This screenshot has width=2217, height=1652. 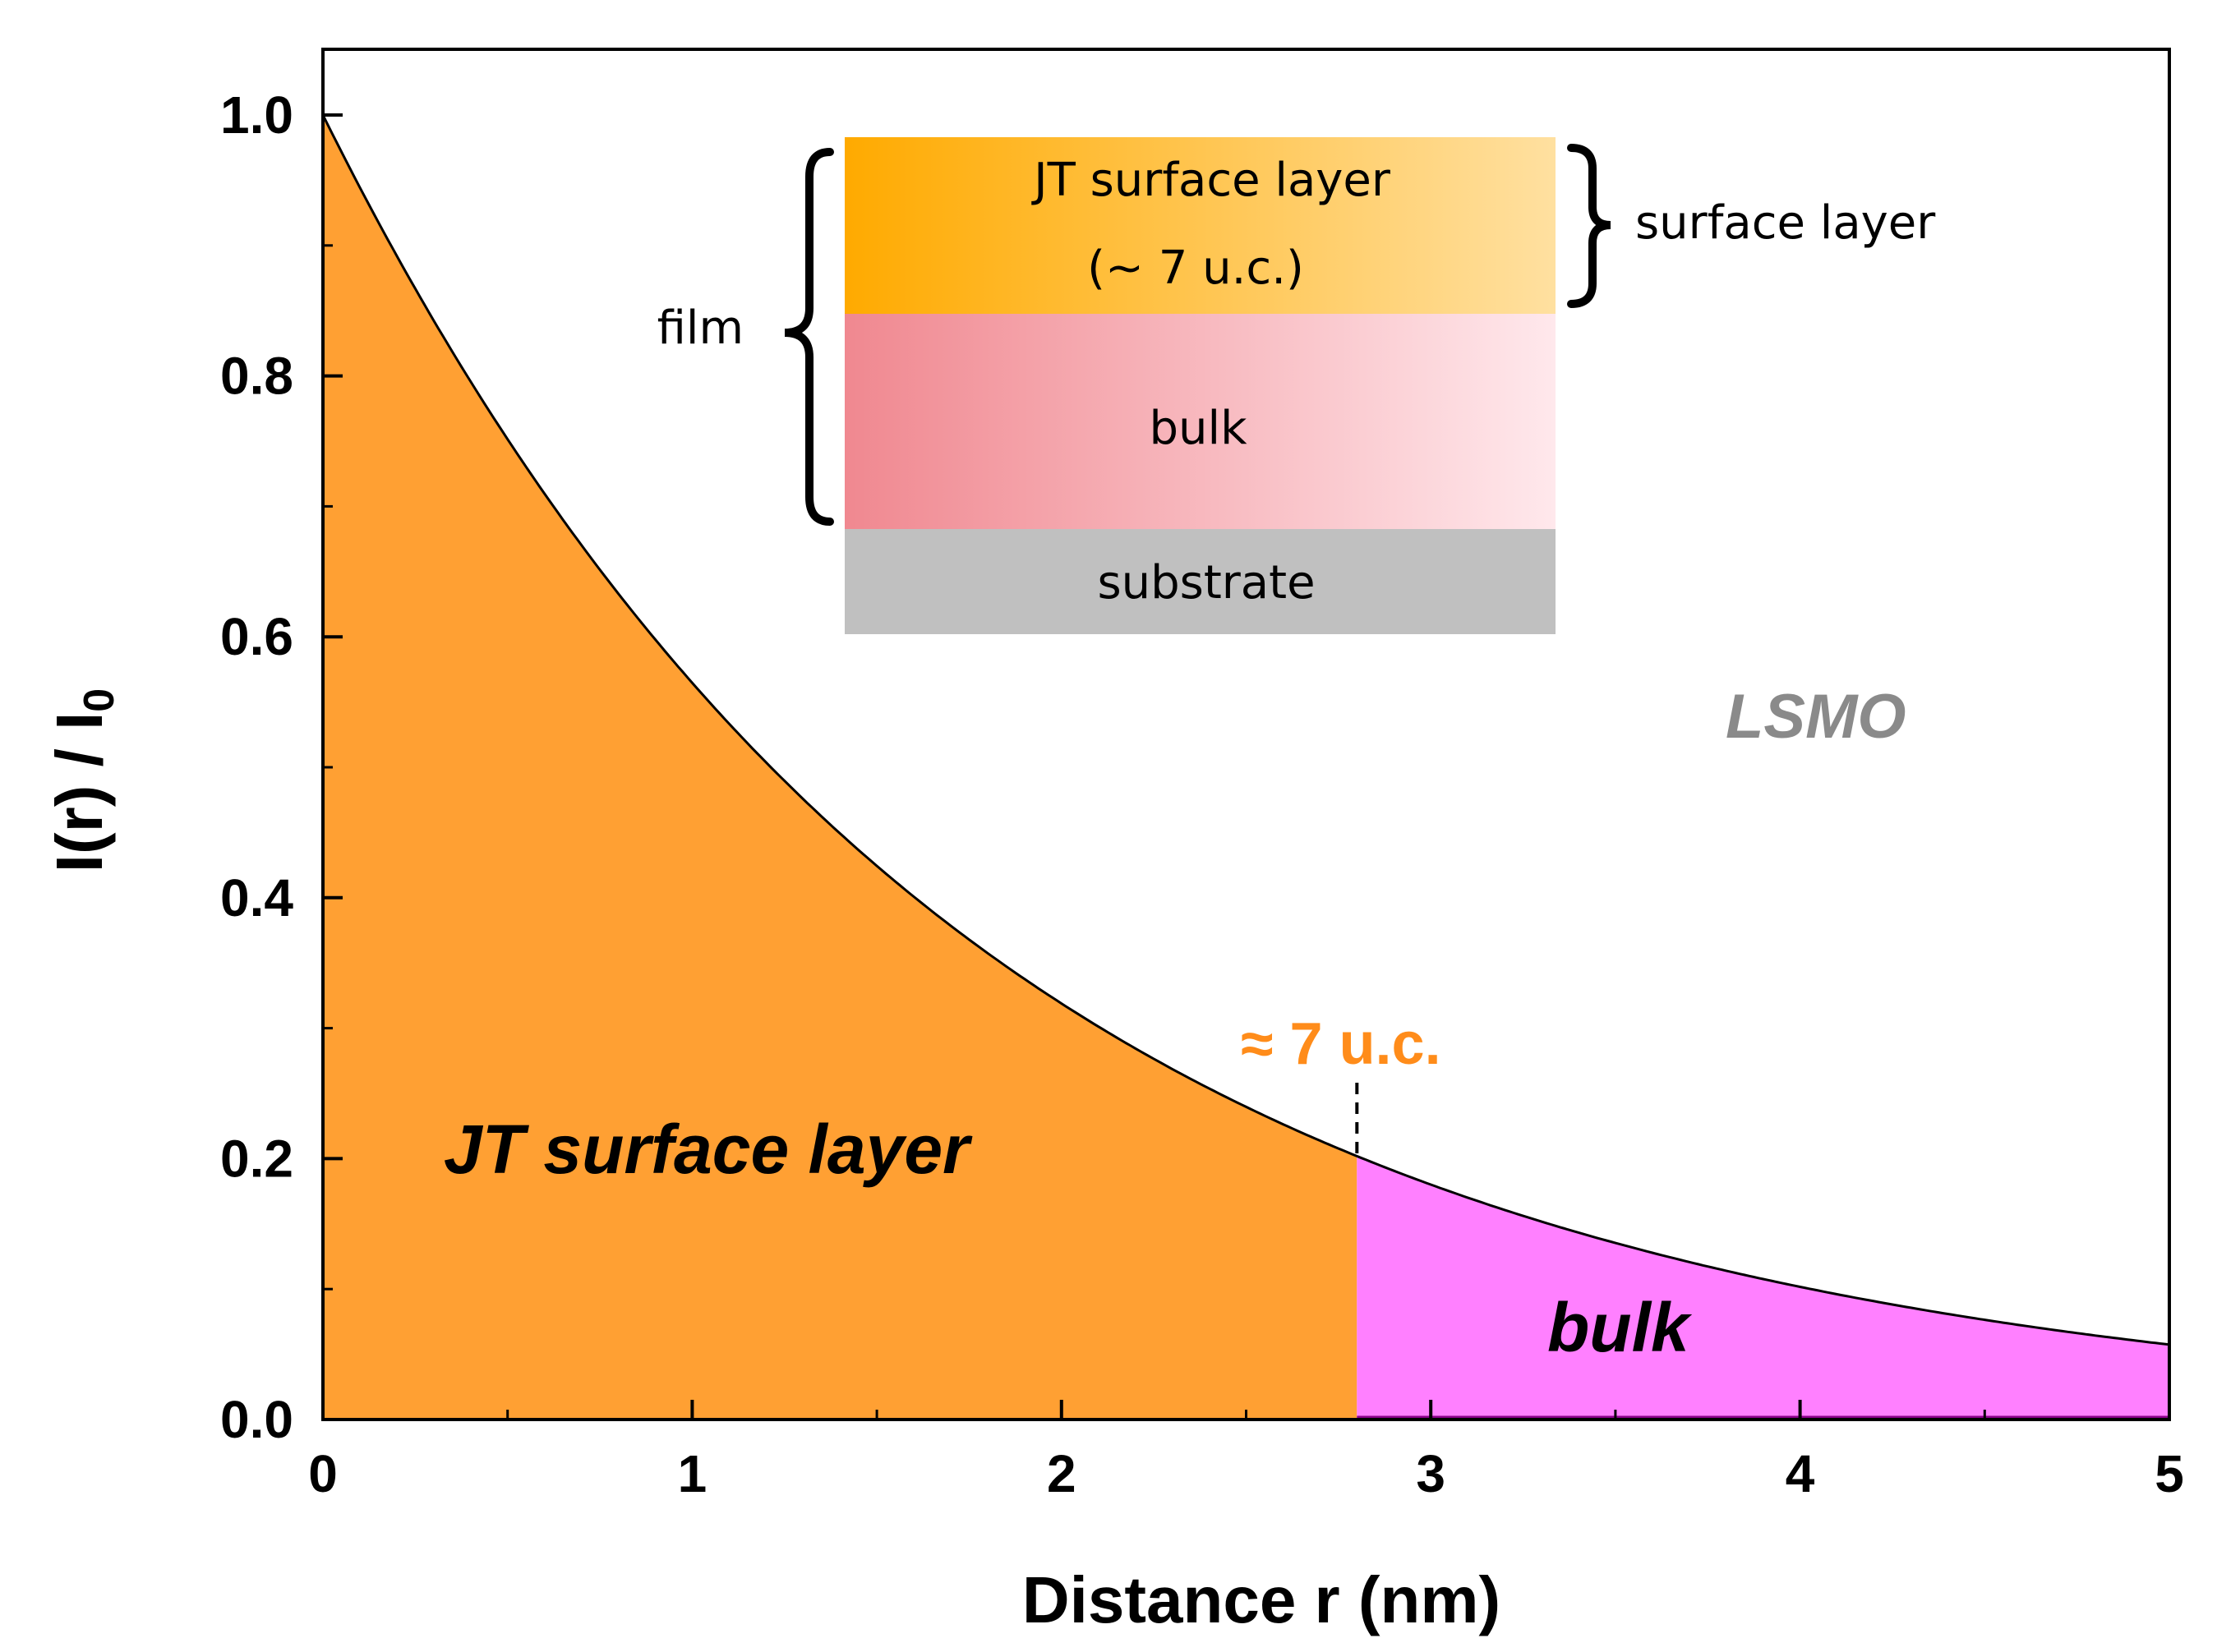 What do you see at coordinates (1061, 1474) in the screenshot?
I see `x-tick-label: 2` at bounding box center [1061, 1474].